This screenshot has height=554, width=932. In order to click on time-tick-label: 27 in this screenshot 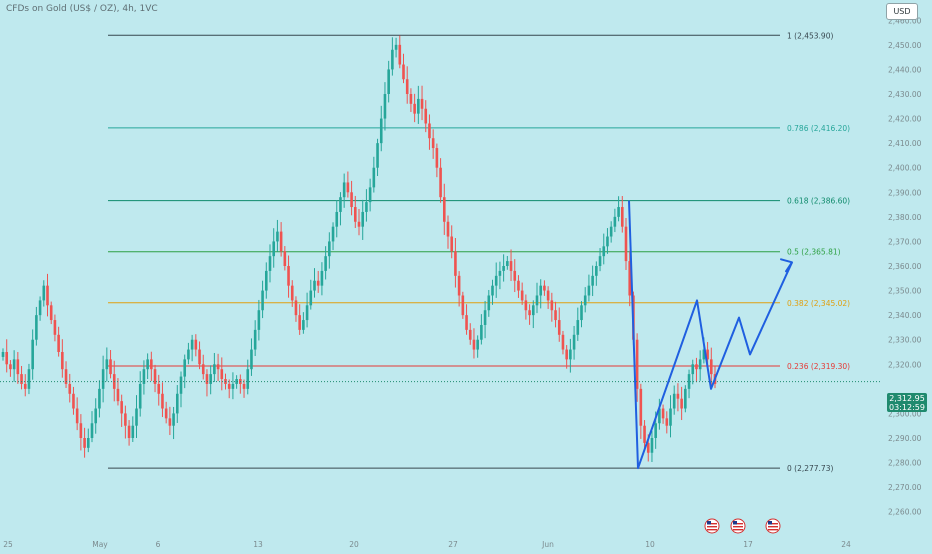, I will do `click(453, 544)`.